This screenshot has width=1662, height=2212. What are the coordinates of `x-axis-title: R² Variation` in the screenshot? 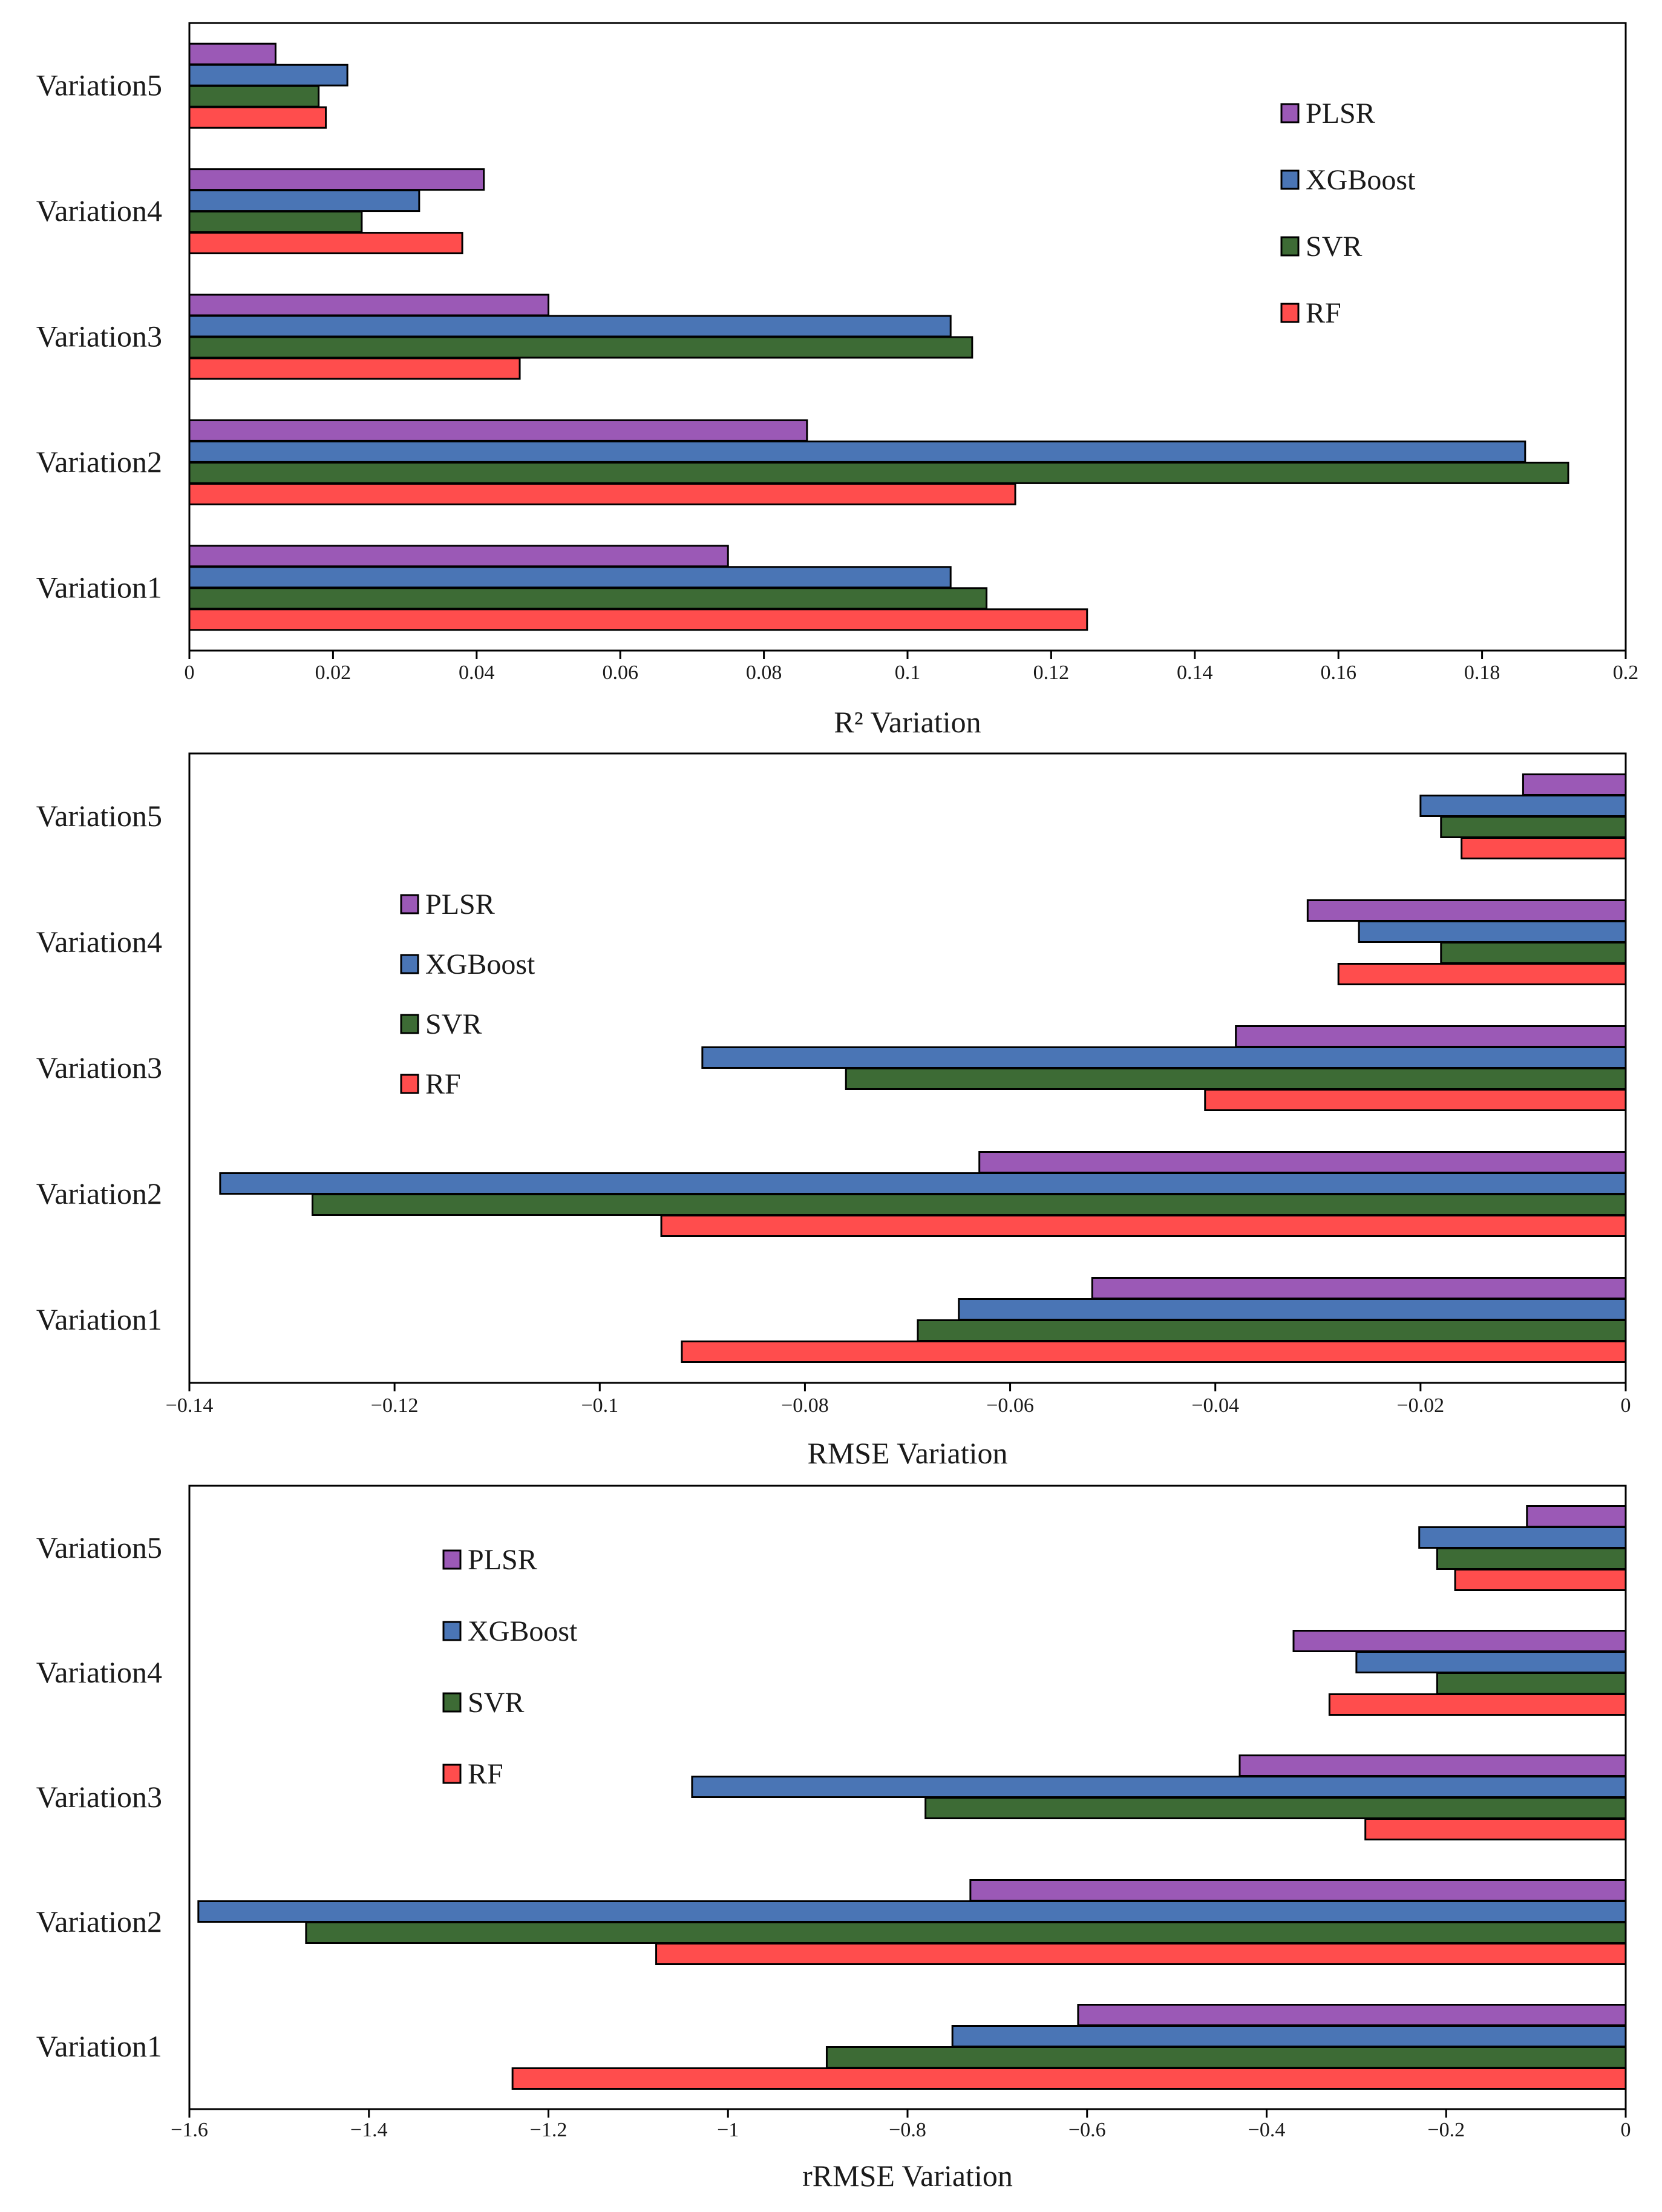 It's located at (907, 722).